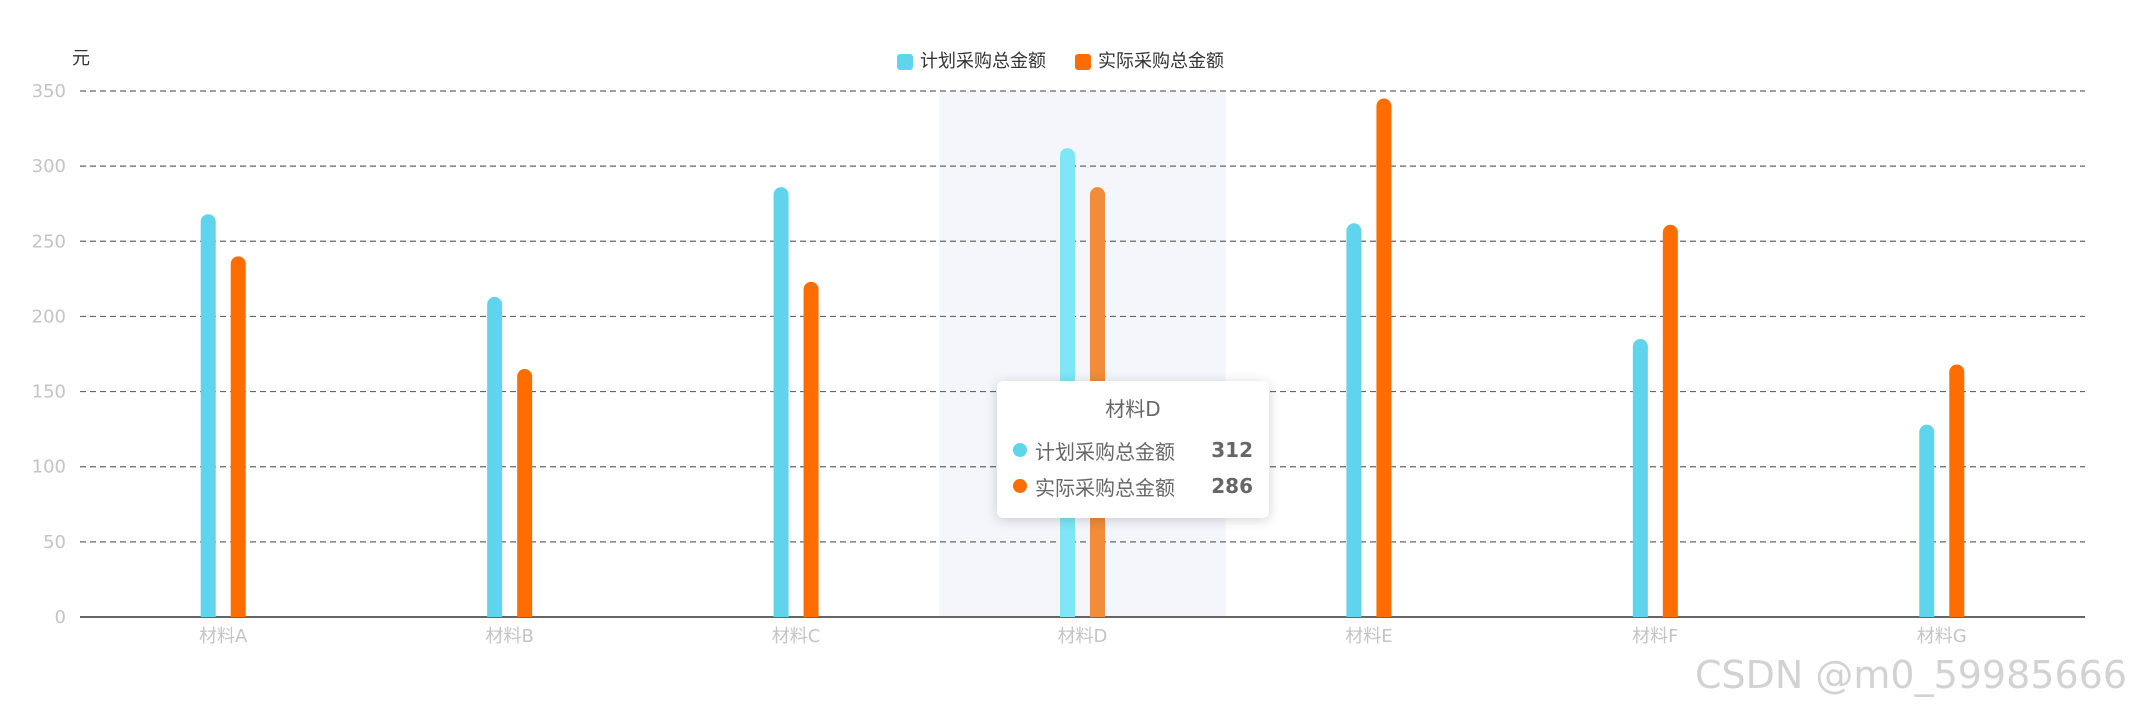  What do you see at coordinates (223, 636) in the screenshot?
I see `x-tick-label: 材料A` at bounding box center [223, 636].